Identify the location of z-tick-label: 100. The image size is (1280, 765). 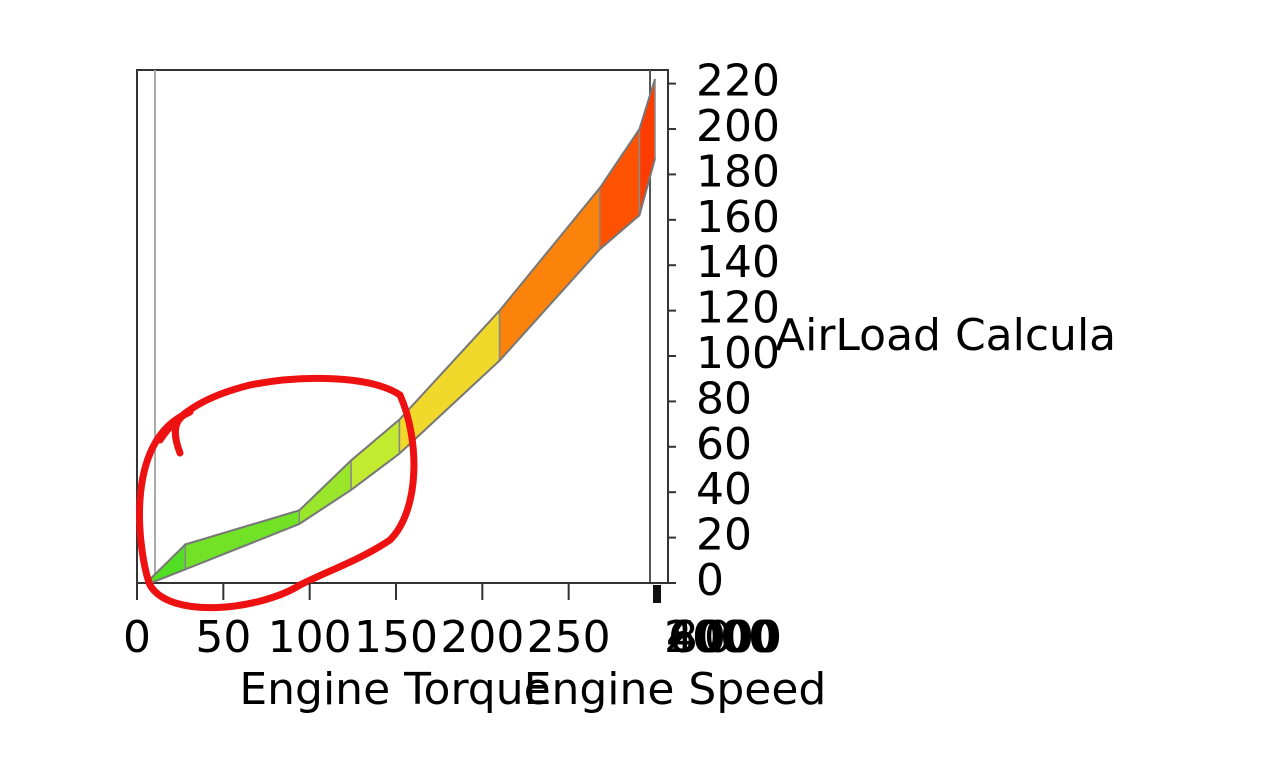
(738, 353).